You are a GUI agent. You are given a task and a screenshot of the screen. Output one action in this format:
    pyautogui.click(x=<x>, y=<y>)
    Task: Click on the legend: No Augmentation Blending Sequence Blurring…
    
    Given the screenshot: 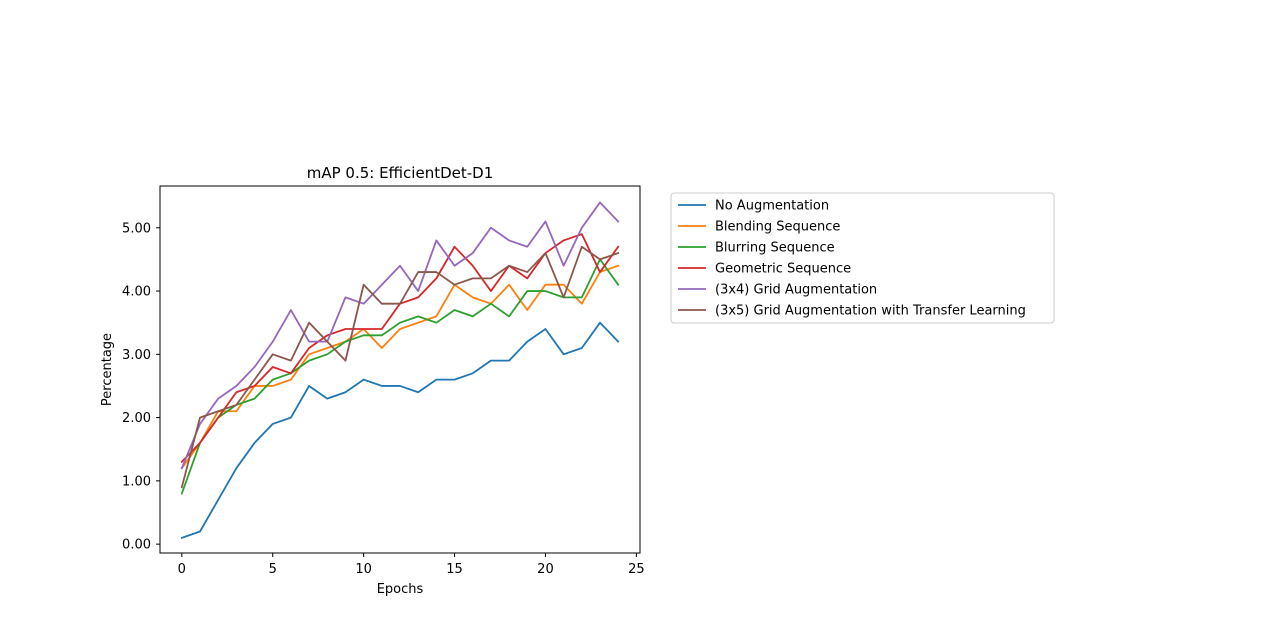 What is the action you would take?
    pyautogui.click(x=862, y=258)
    